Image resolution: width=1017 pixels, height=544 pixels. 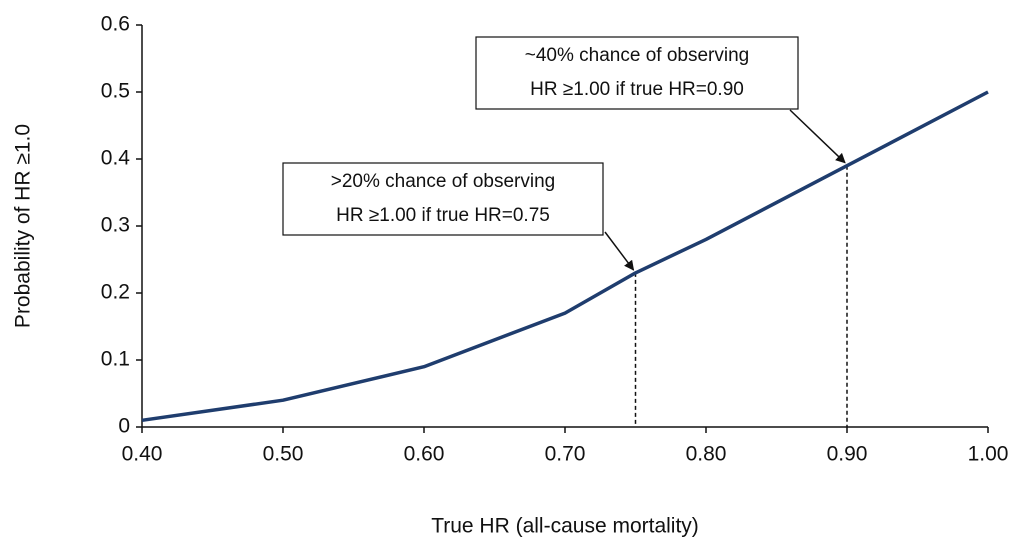 I want to click on y-tick-label: 0.5, so click(x=115, y=91).